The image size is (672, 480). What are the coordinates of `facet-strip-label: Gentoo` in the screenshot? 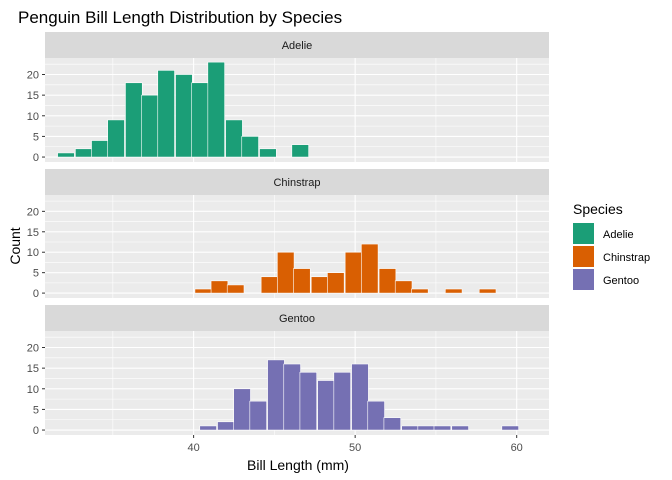 It's located at (297, 319).